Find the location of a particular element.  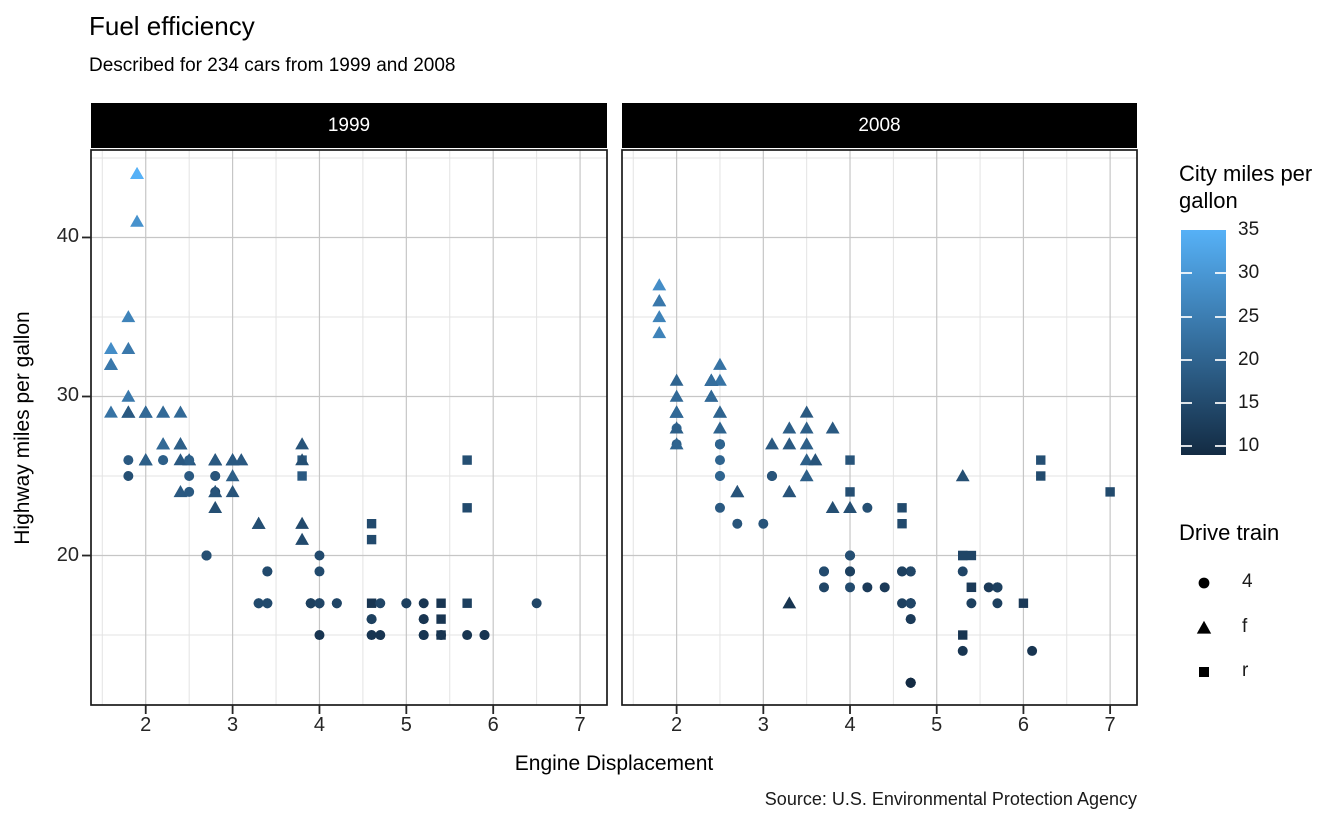

colorbar-legend-title: City miles per gallon is located at coordinates (1246, 187).